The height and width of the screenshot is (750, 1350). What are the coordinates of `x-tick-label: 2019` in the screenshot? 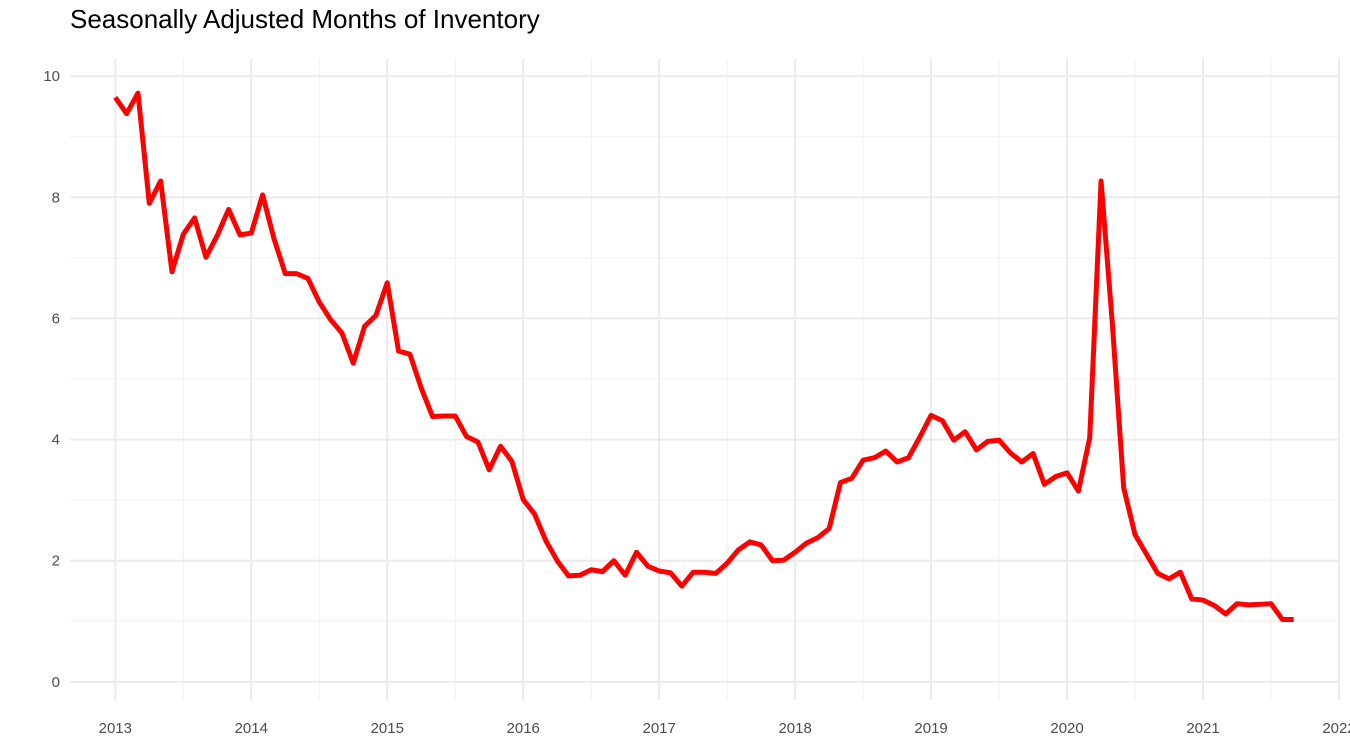 It's located at (930, 728).